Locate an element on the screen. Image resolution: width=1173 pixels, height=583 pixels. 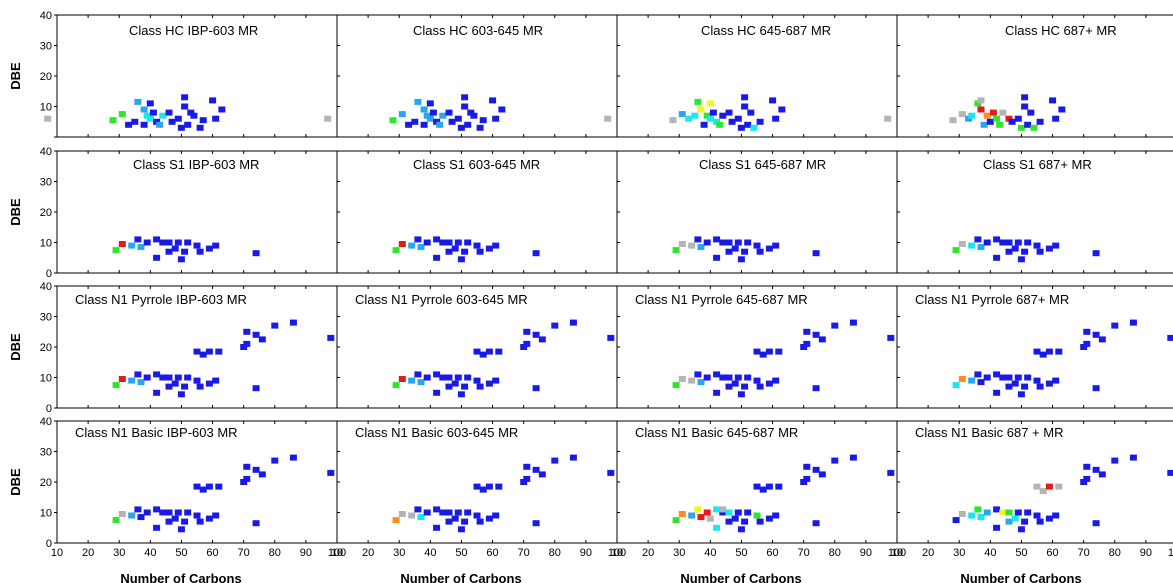
x-axis-label: Number of Carbons is located at coordinates (740, 577).